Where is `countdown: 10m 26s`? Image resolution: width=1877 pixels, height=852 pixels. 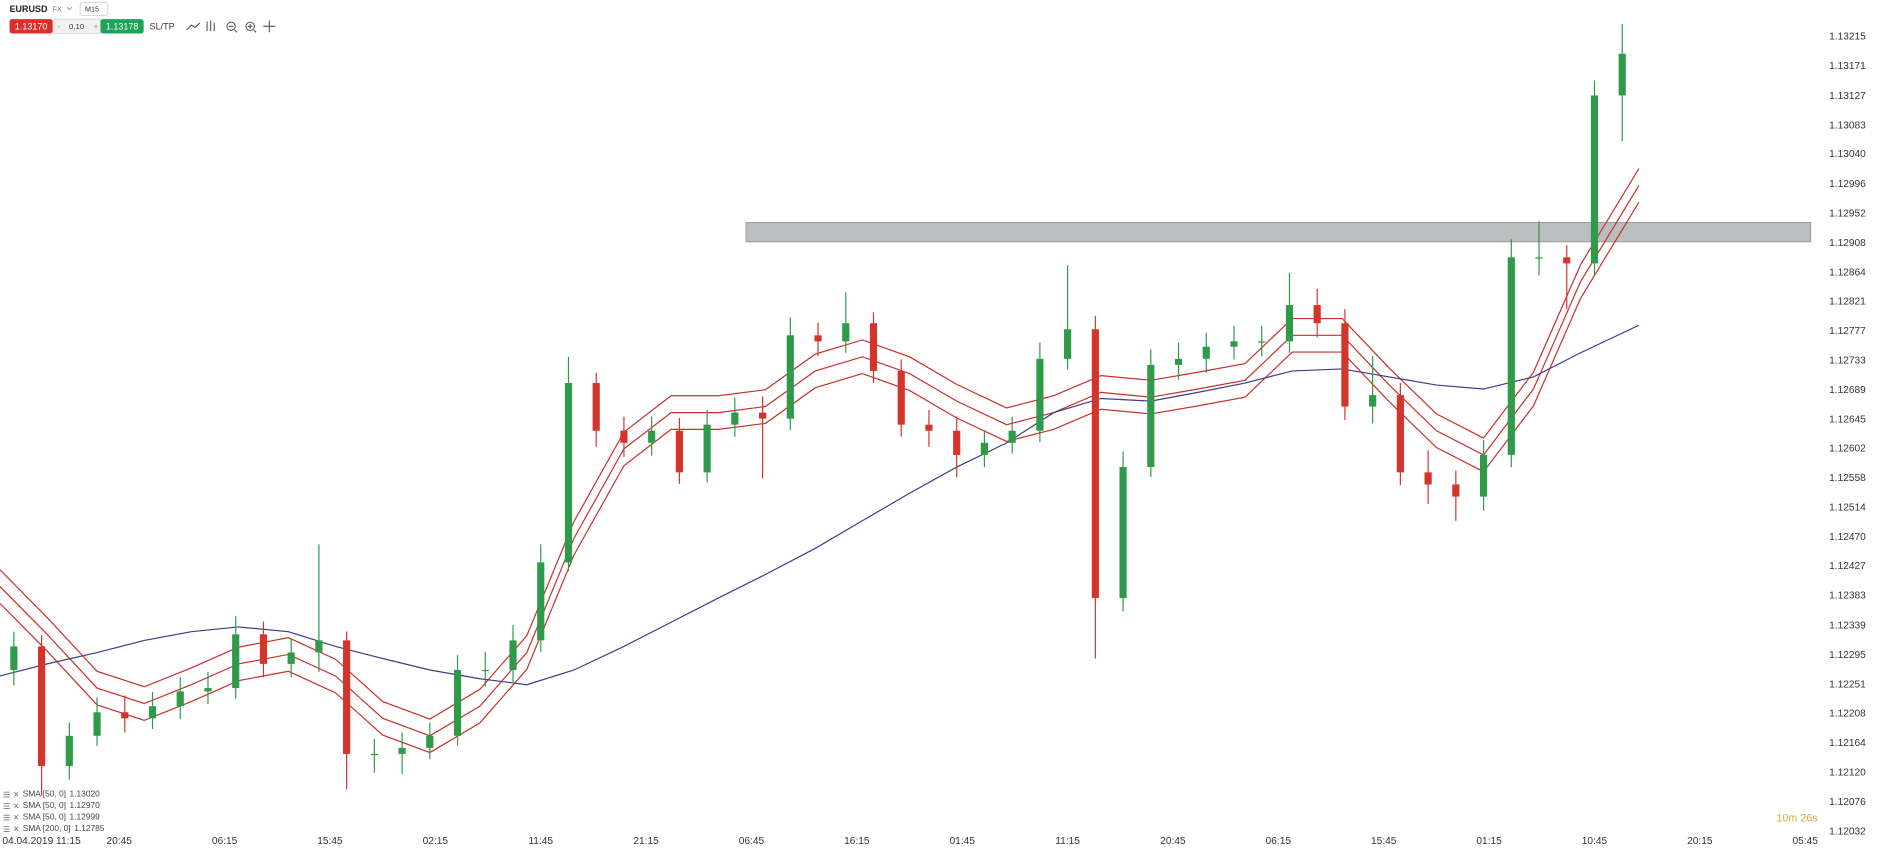
countdown: 10m 26s is located at coordinates (1796, 818).